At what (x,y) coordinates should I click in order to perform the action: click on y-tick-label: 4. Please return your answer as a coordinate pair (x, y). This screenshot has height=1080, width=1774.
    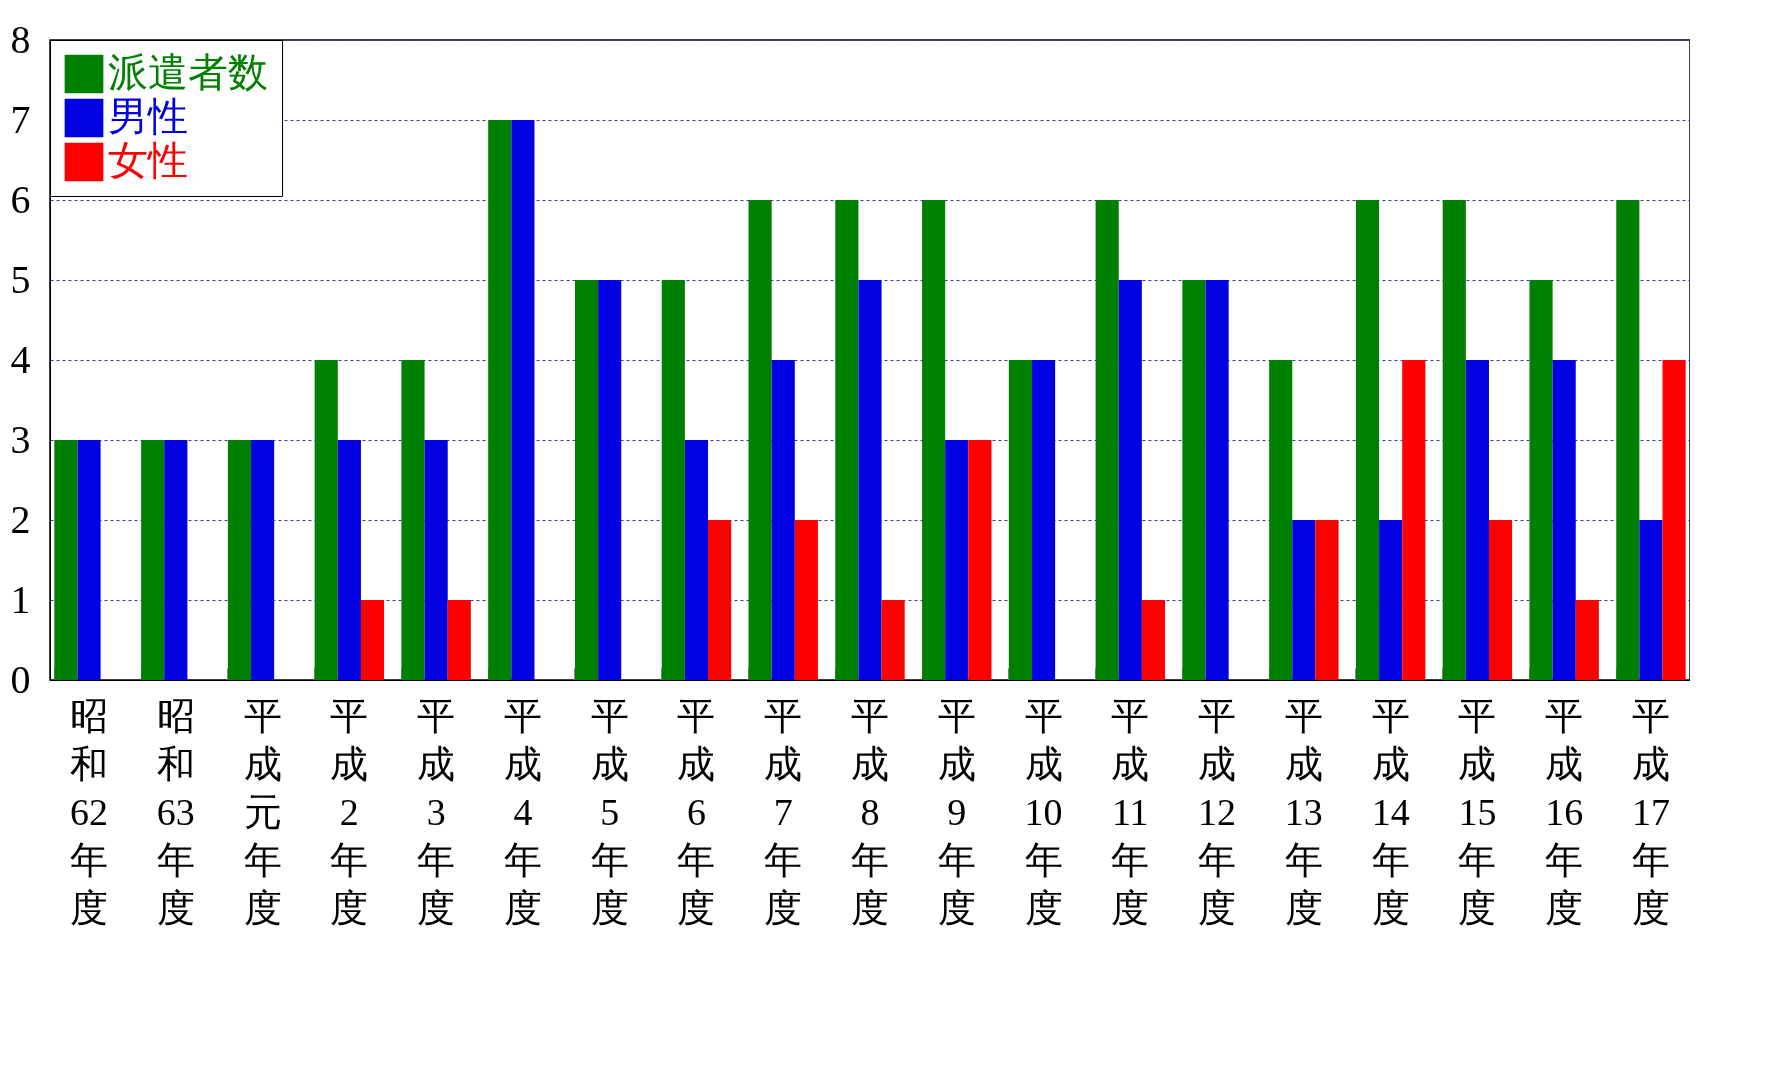
    Looking at the image, I should click on (20, 359).